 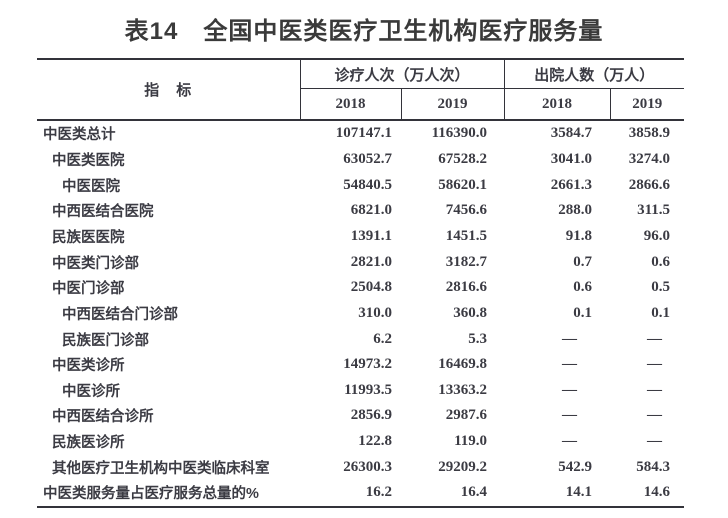 I want to click on value-cell: 122.8, so click(x=375, y=441).